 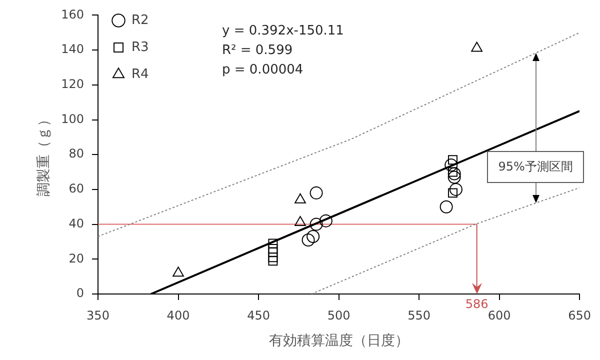 I want to click on y-tick-label: 40, so click(x=76, y=223).